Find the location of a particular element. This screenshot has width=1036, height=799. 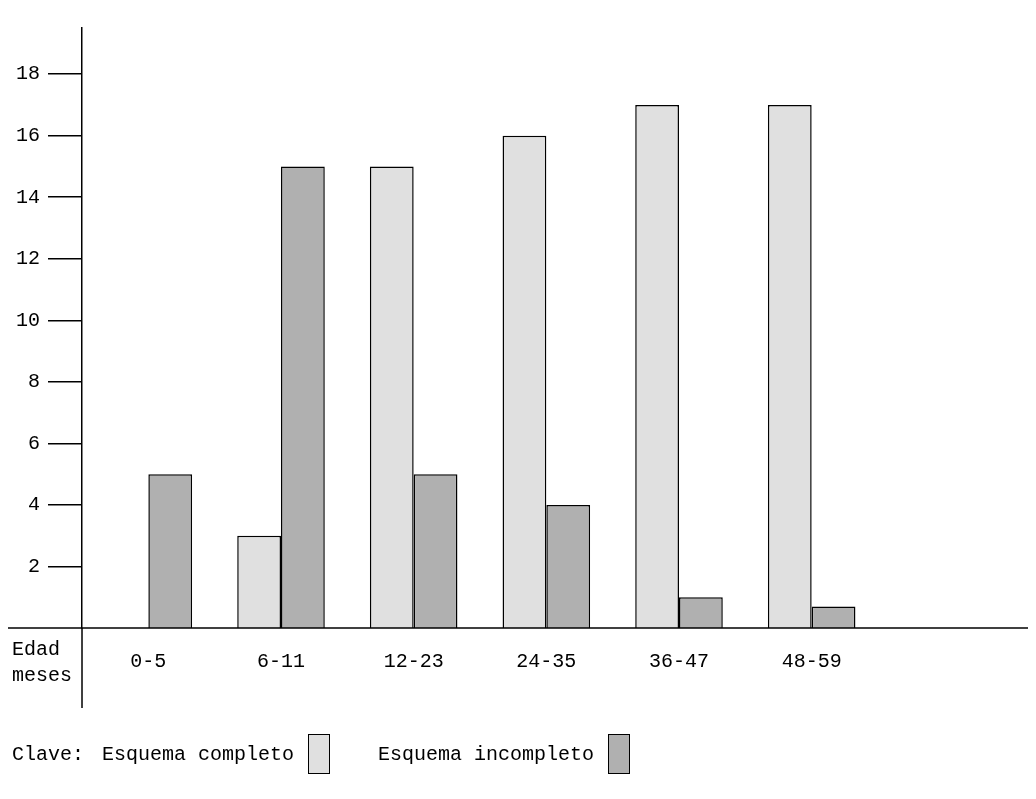

y-tick-label: 10 is located at coordinates (27, 320).